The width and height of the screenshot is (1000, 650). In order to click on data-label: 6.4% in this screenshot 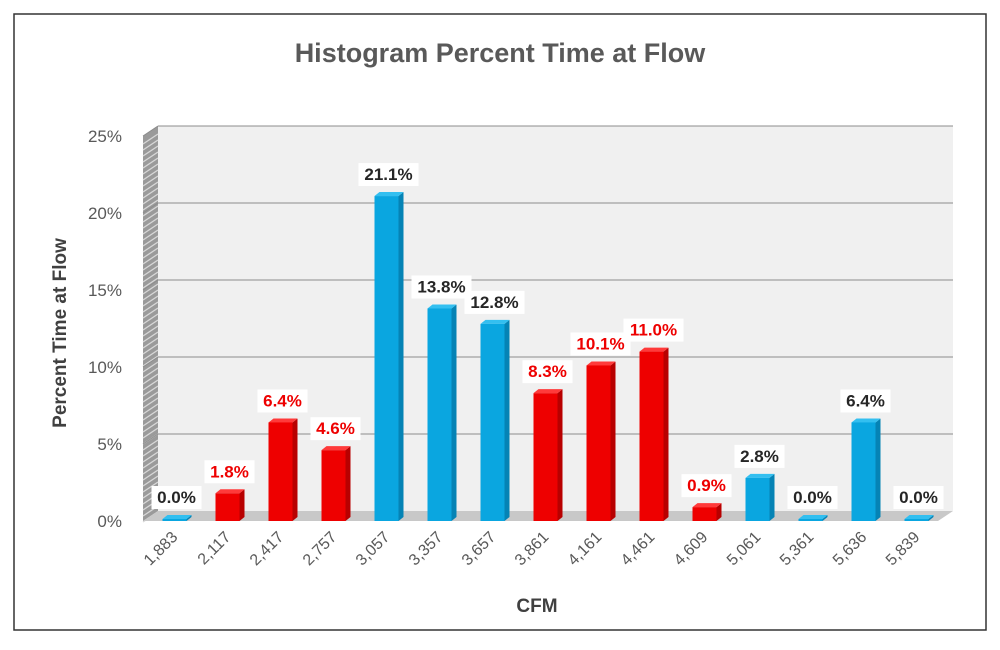, I will do `click(282, 400)`.